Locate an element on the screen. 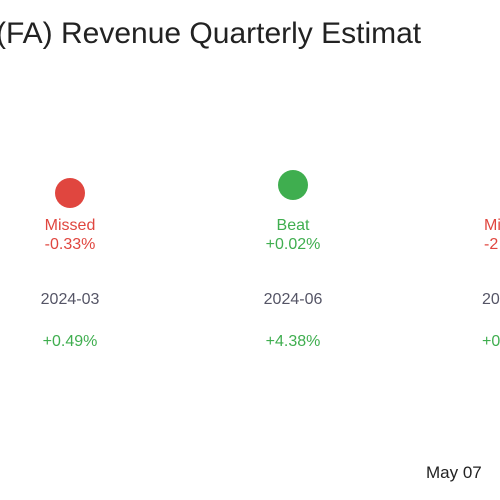 Image resolution: width=500 pixels, height=500 pixels. chart-title: (FA) Revenue Quarterly Estimat is located at coordinates (250, 34).